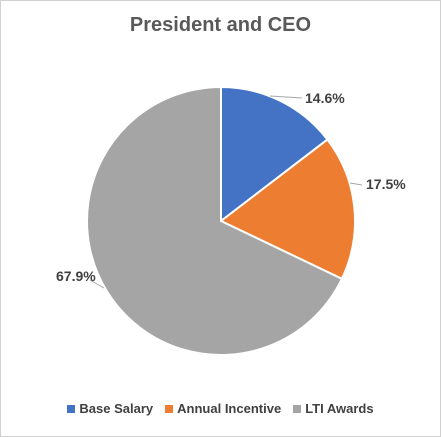 This screenshot has height=437, width=441. I want to click on legend-item-annual-incentive: Annual Incentive, so click(223, 408).